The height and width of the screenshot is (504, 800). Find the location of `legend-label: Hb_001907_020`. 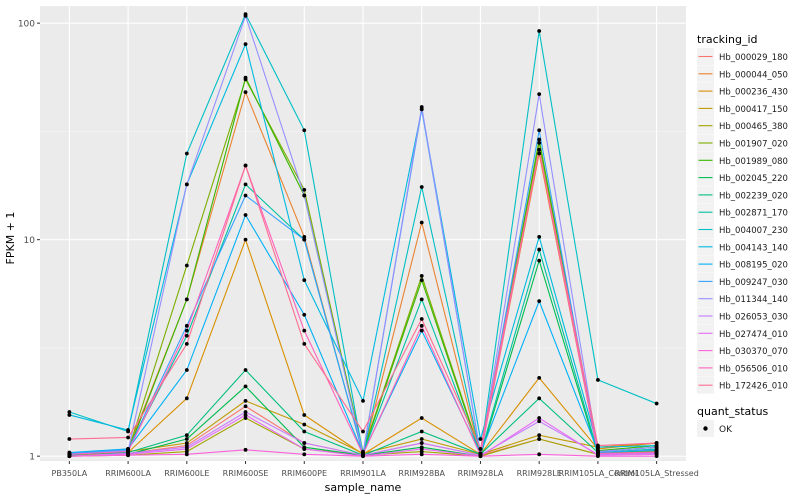

legend-label: Hb_001907_020 is located at coordinates (753, 145).